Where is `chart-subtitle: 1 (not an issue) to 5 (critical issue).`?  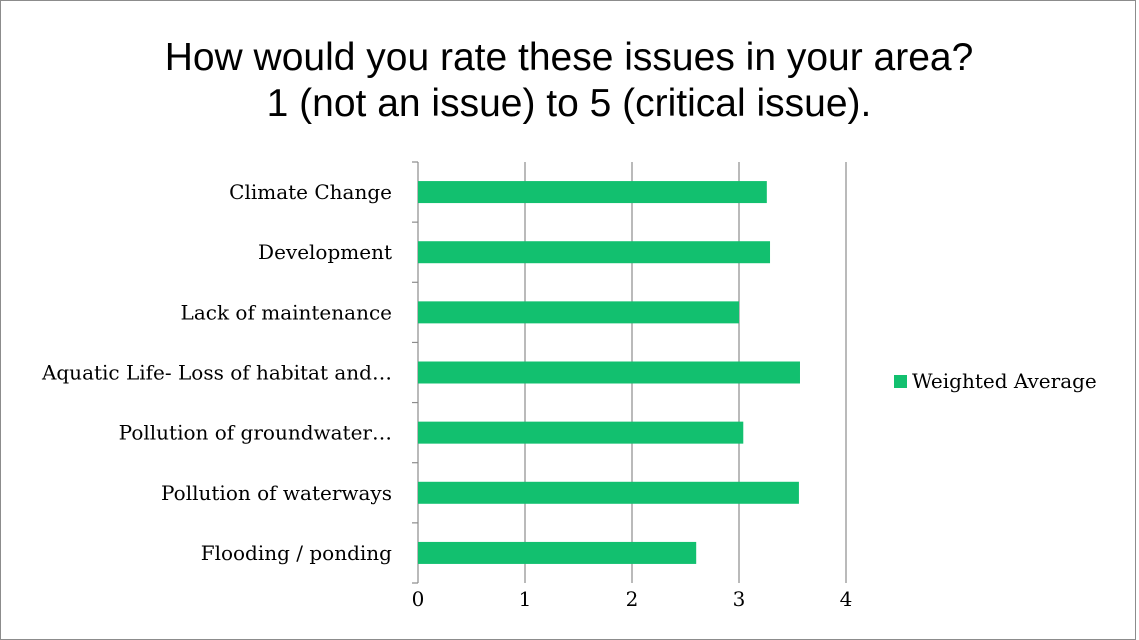
chart-subtitle: 1 (not an issue) to 5 (critical issue). is located at coordinates (569, 103).